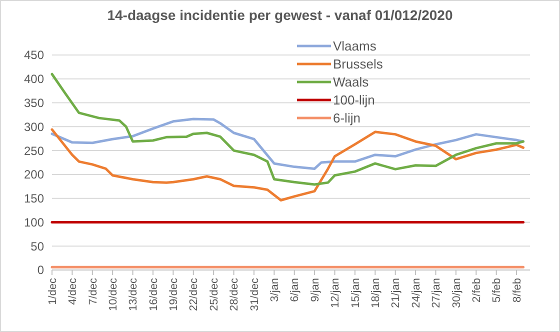  Describe the element at coordinates (34, 175) in the screenshot. I see `y-tick-label: 200` at that location.